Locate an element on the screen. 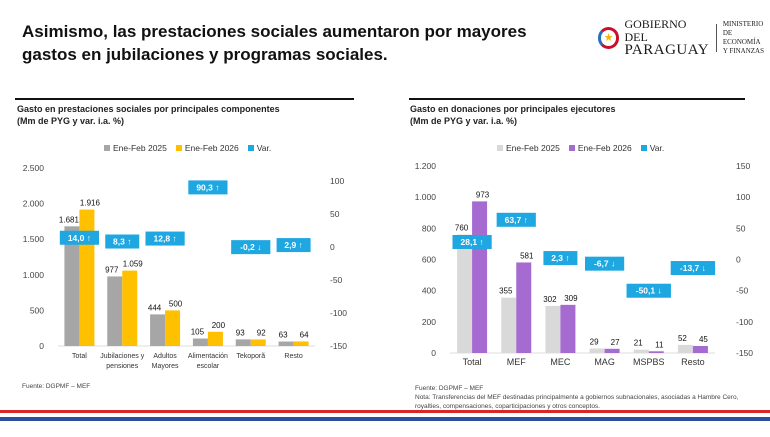 Image resolution: width=770 pixels, height=437 pixels. bar-data-label: 973 is located at coordinates (483, 194).